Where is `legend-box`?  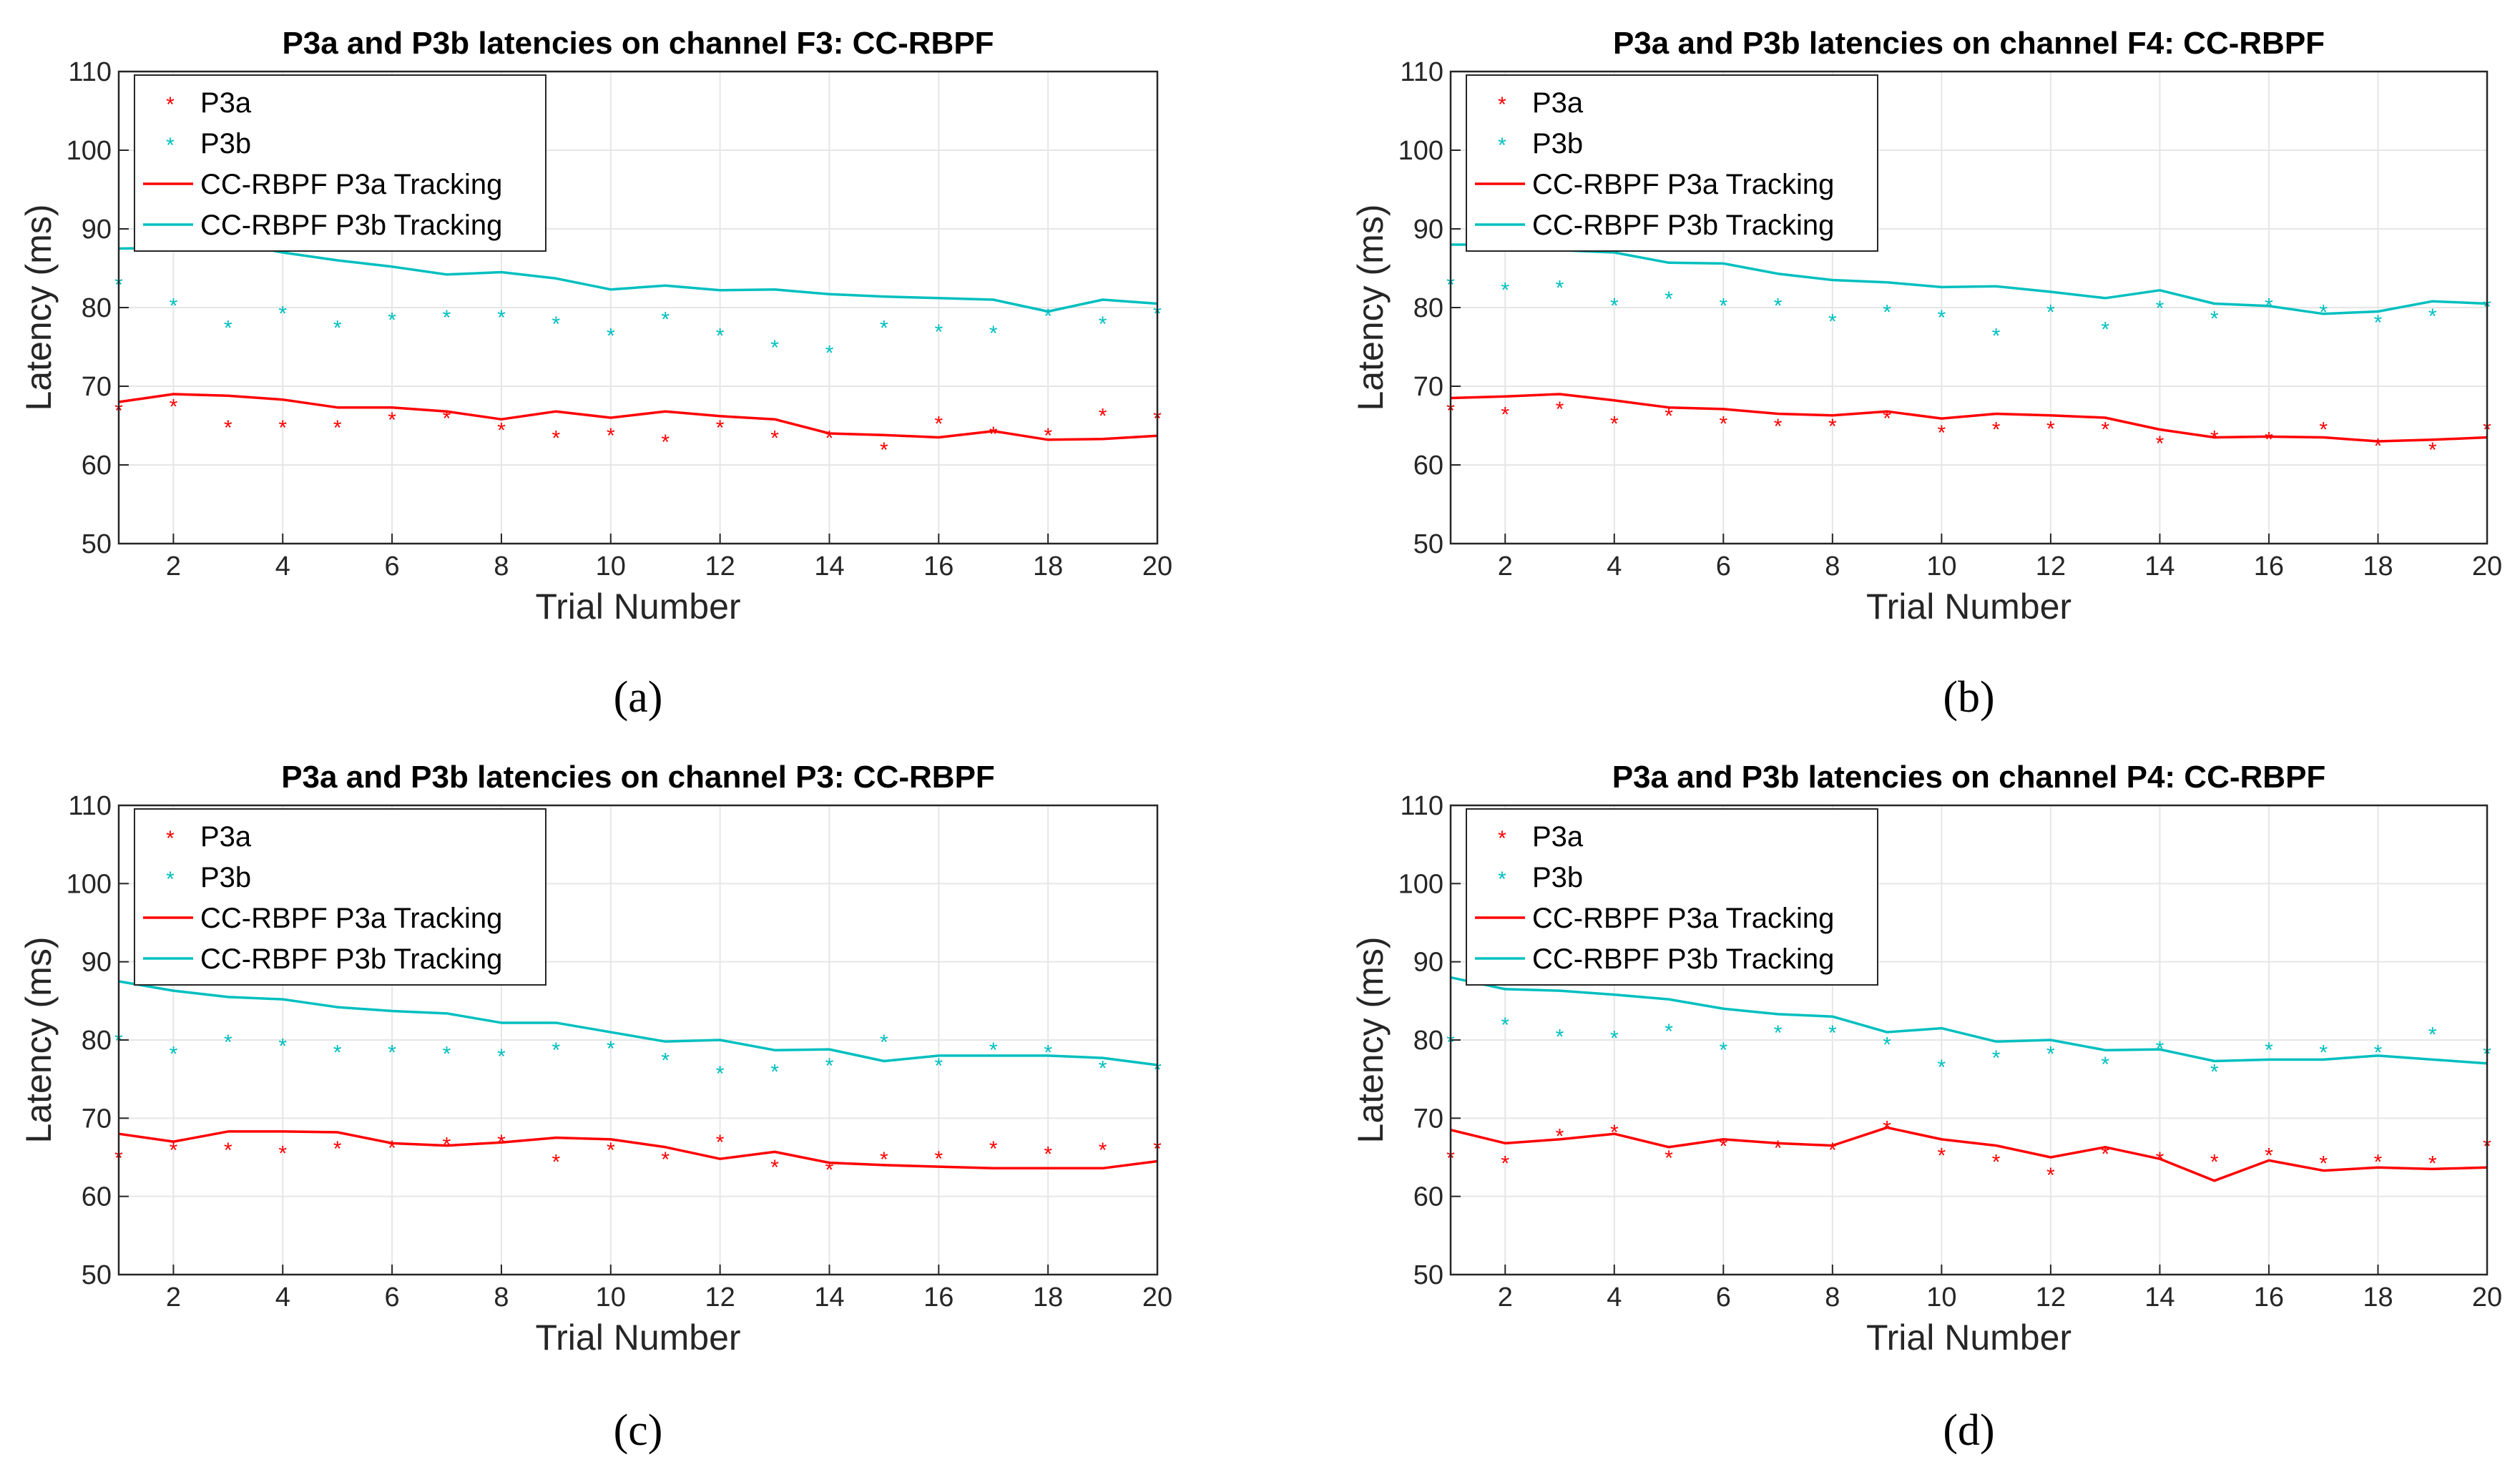 legend-box is located at coordinates (340, 163).